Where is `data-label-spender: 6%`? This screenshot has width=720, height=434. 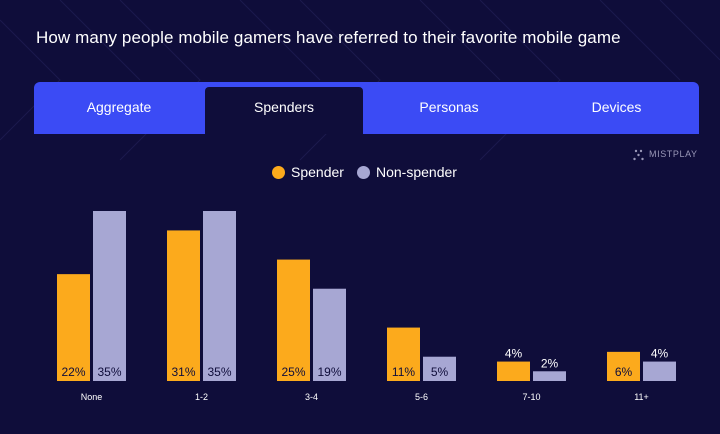
data-label-spender: 6% is located at coordinates (624, 372).